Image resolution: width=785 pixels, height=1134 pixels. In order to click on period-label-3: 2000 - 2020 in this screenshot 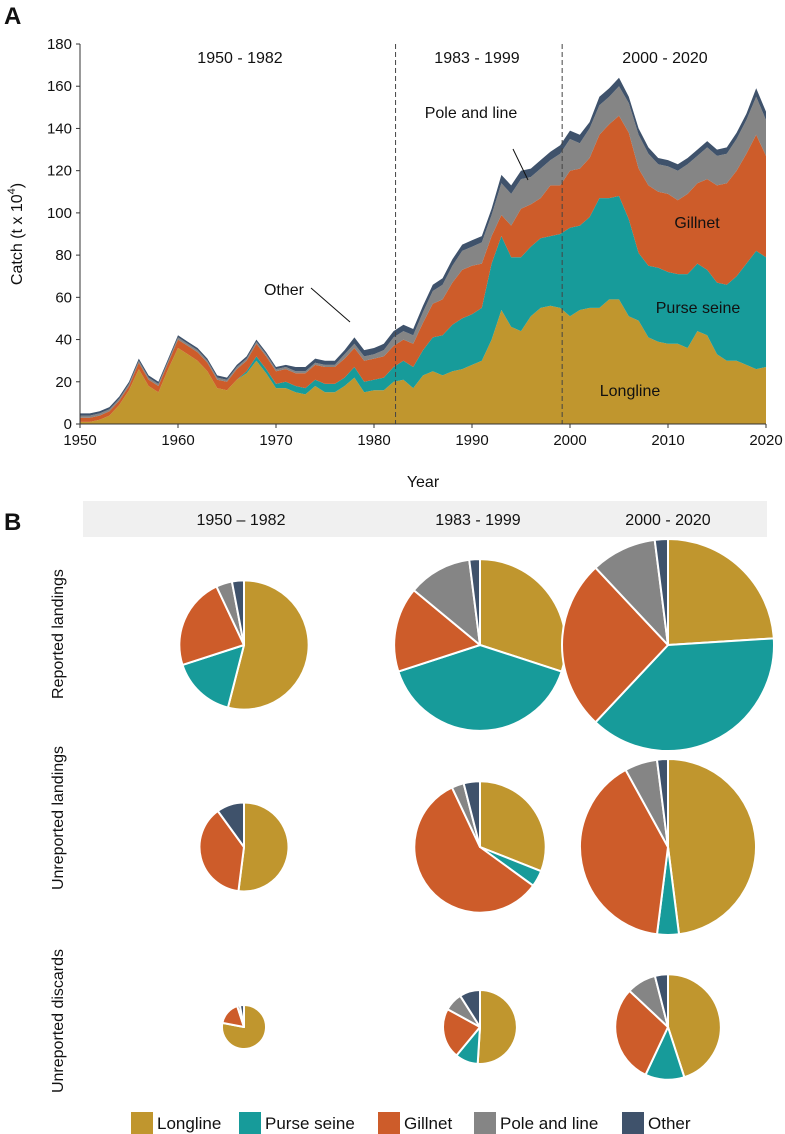, I will do `click(665, 58)`.